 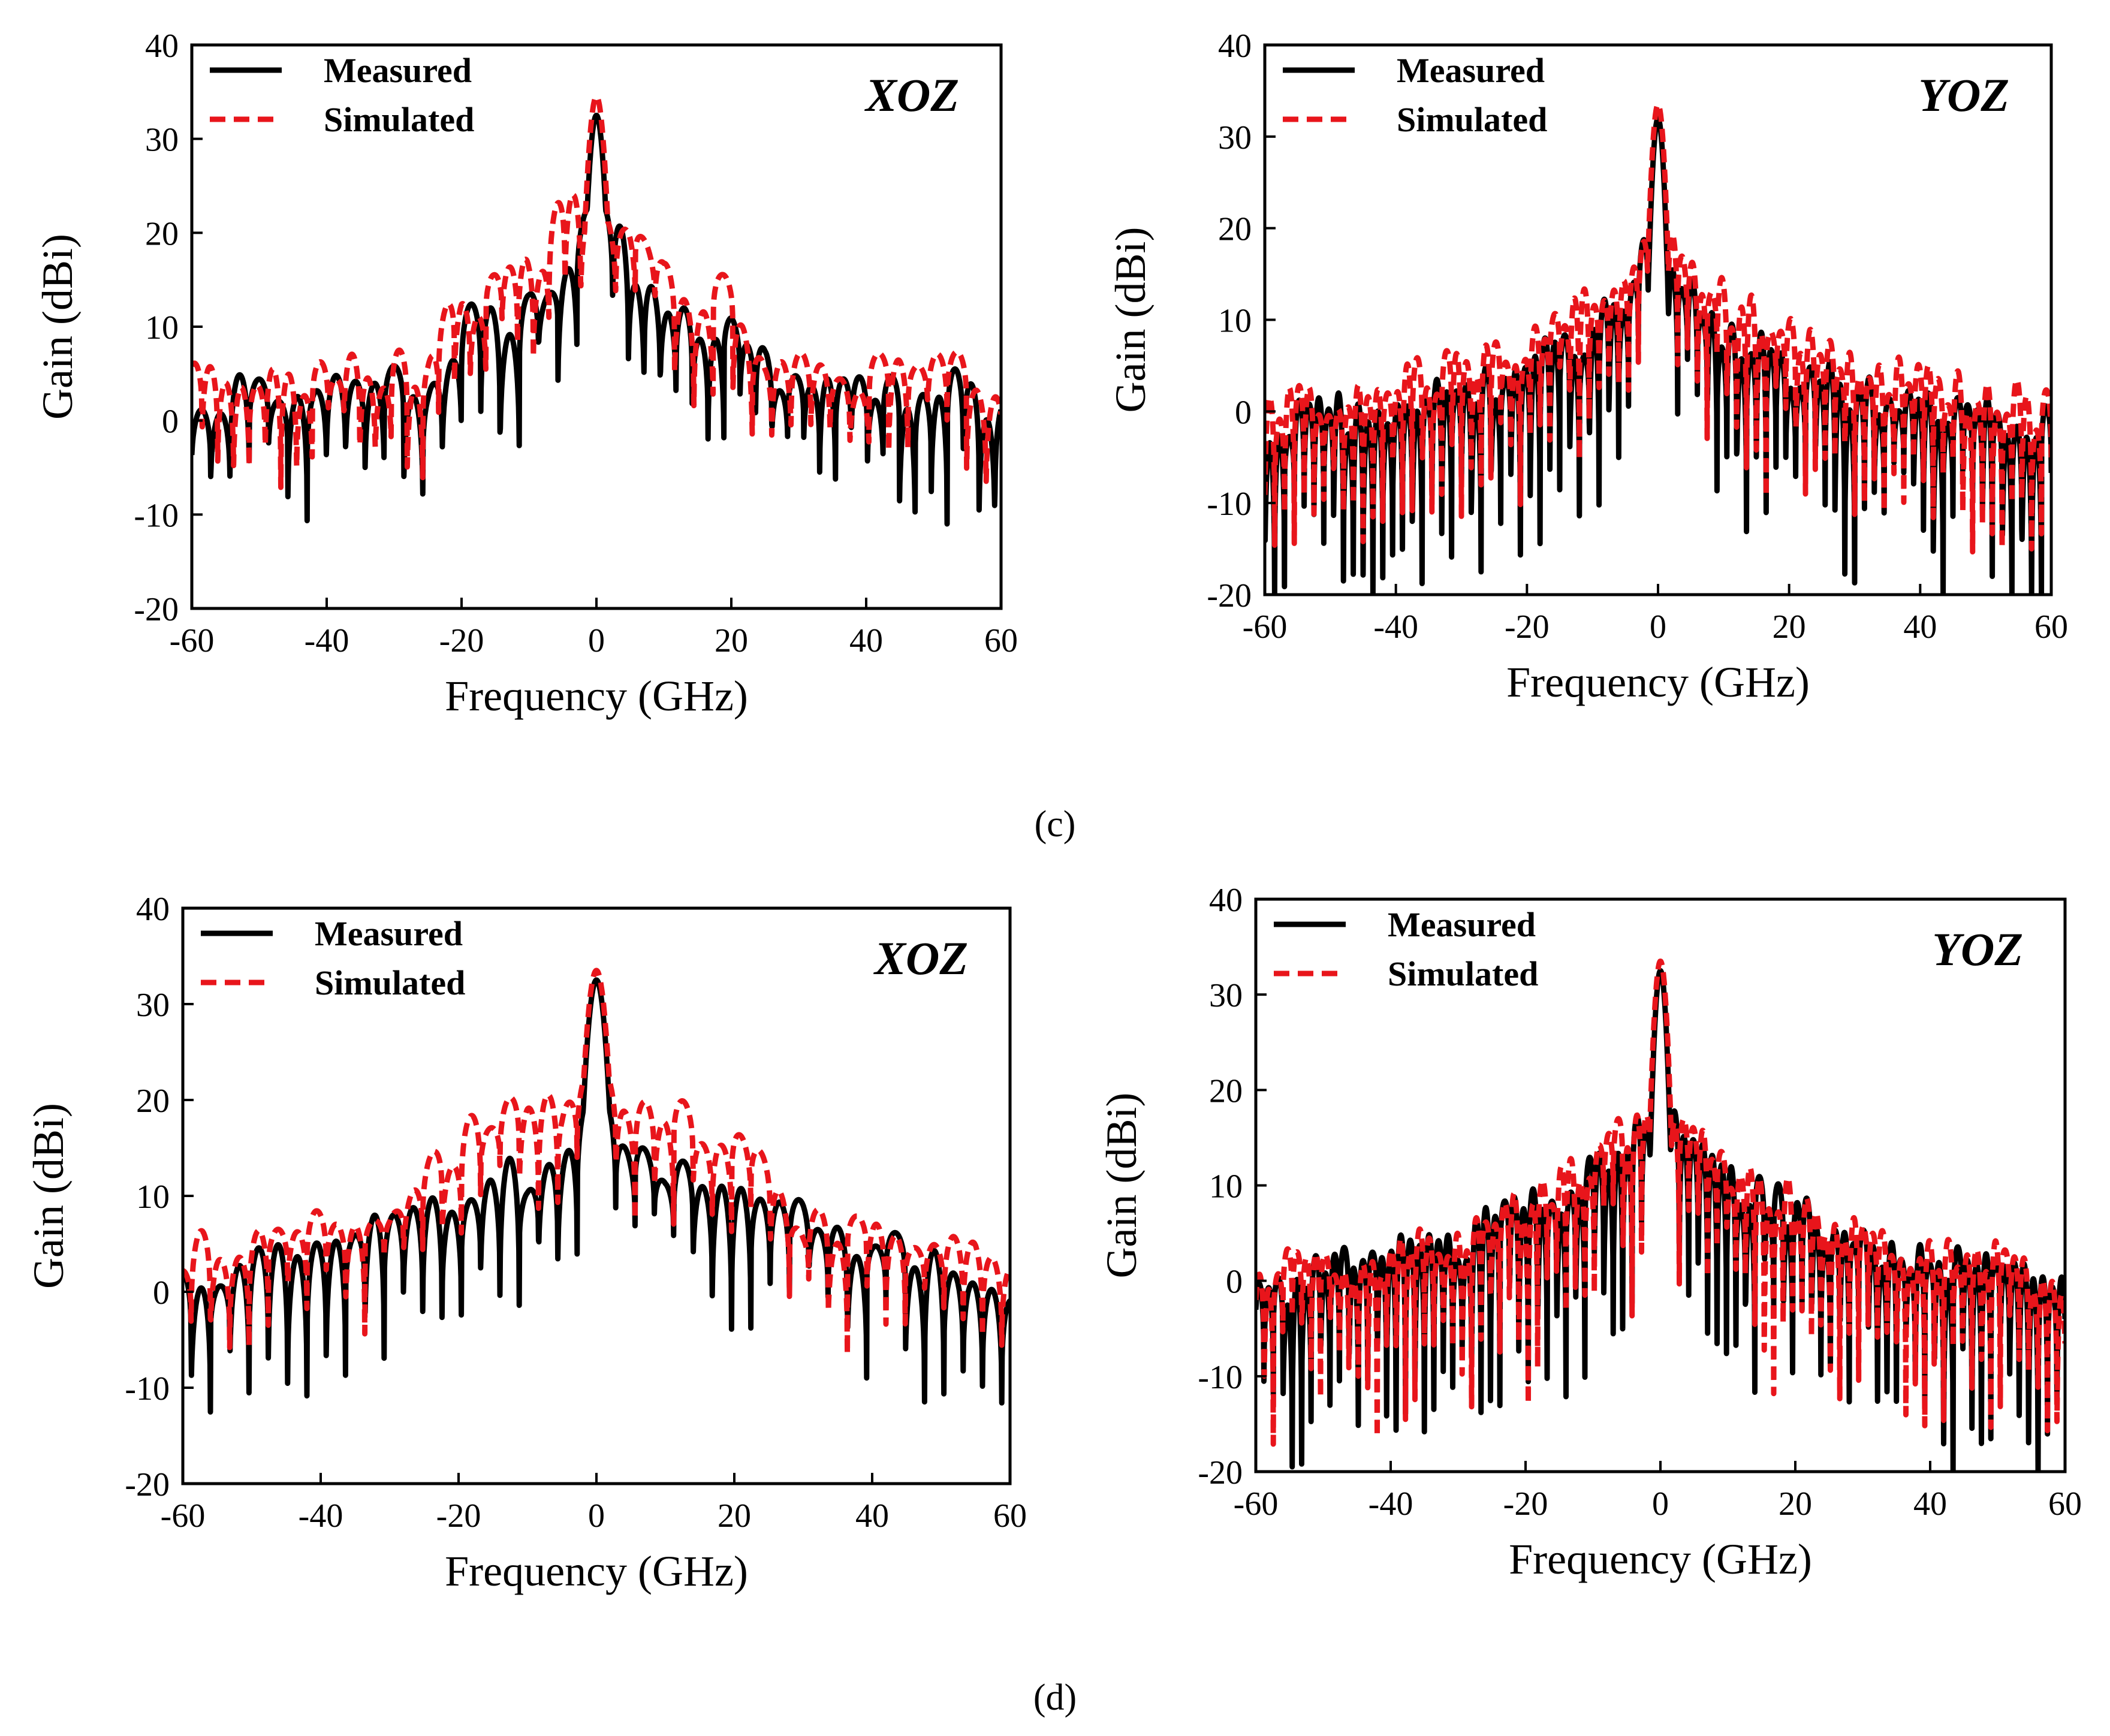 What do you see at coordinates (1055, 1697) in the screenshot?
I see `caption-d: (d)` at bounding box center [1055, 1697].